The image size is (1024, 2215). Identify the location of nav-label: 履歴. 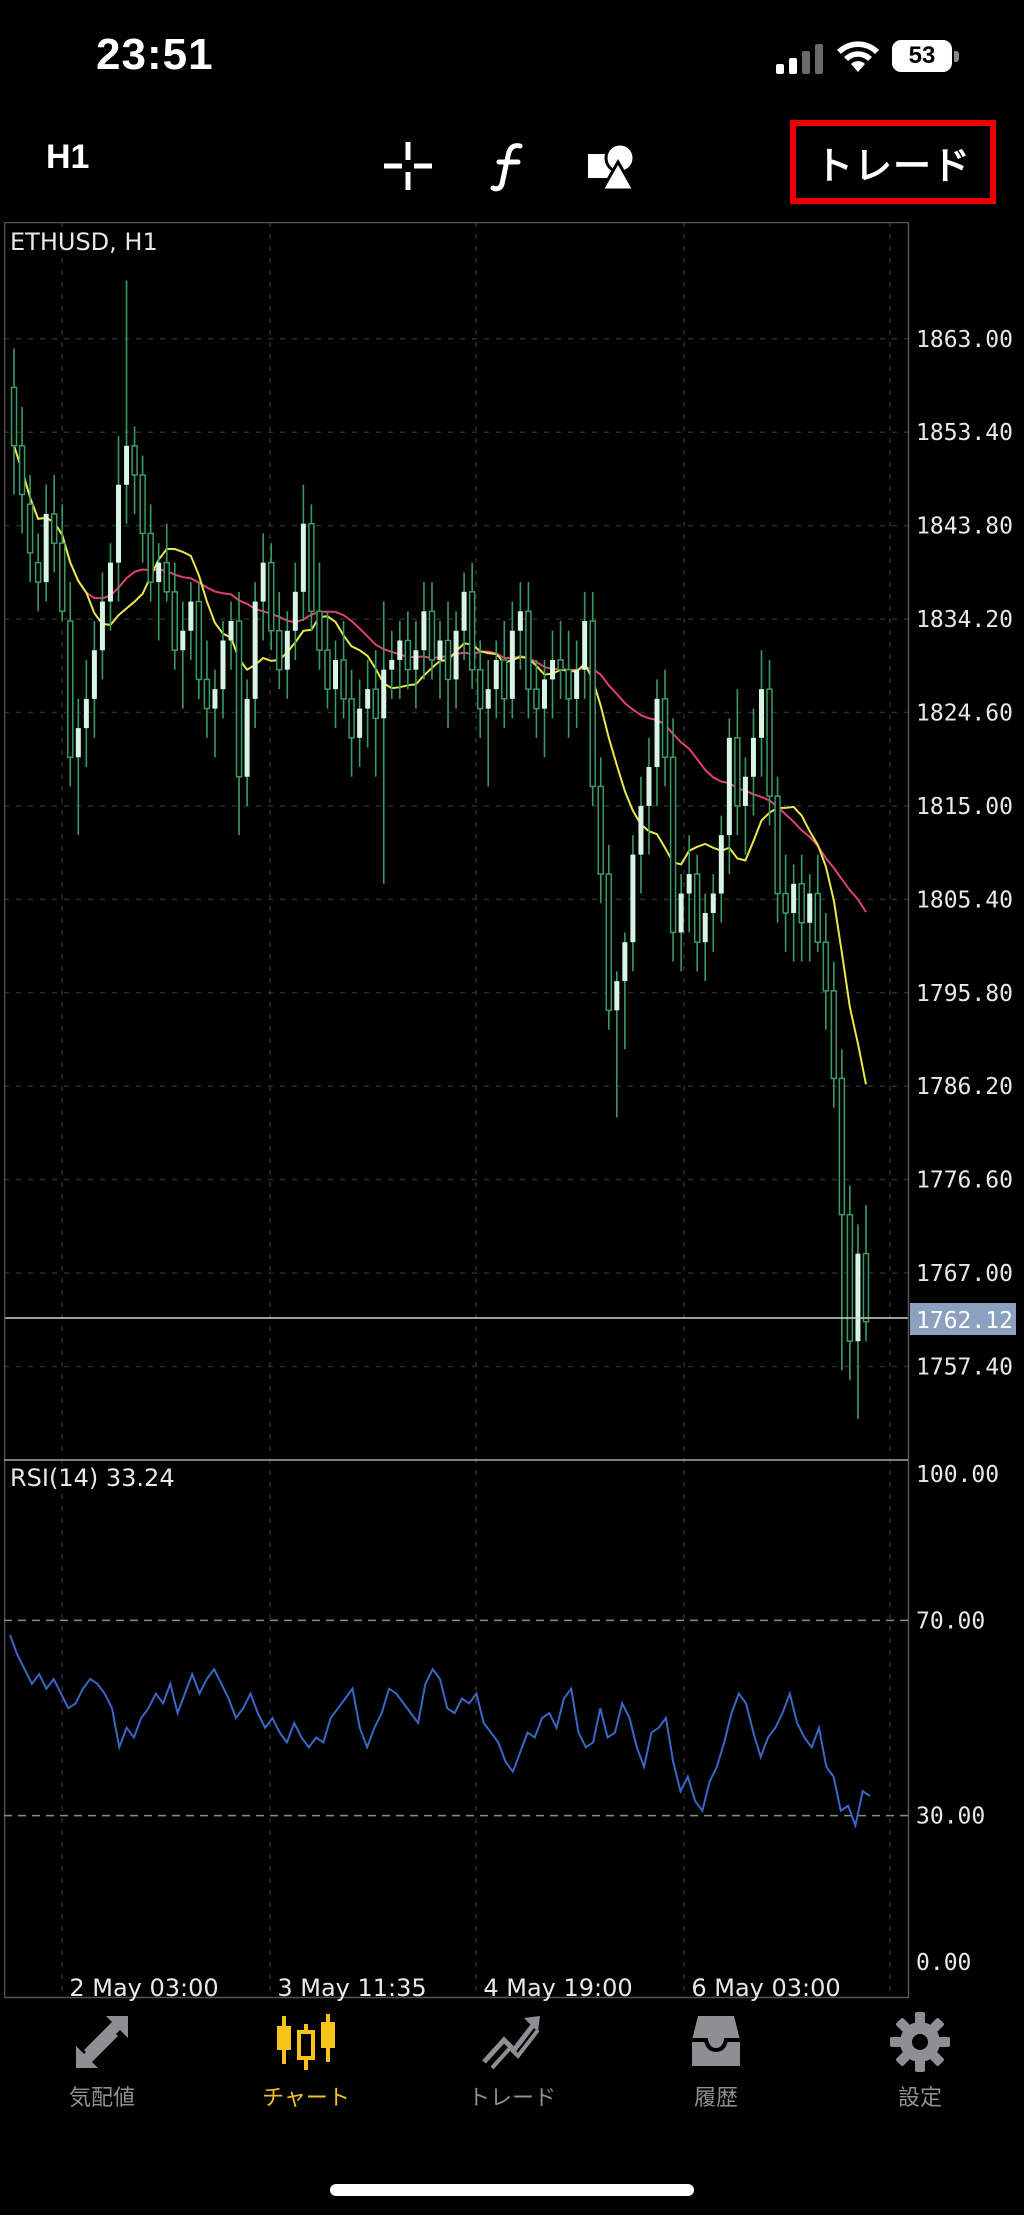
(715, 2098).